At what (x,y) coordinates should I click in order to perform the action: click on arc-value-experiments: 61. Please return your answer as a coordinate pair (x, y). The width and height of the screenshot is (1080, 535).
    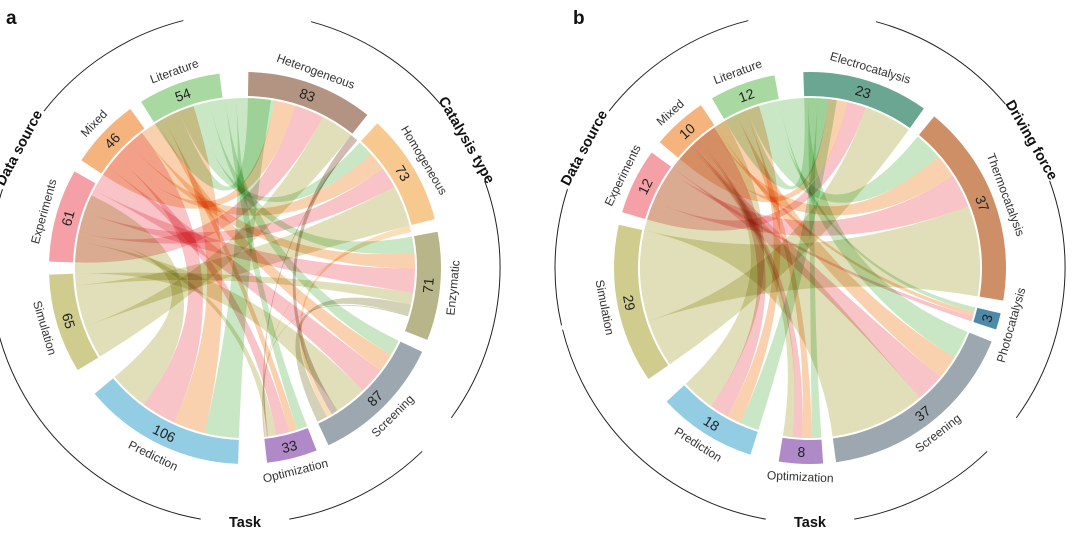
    Looking at the image, I should click on (68, 218).